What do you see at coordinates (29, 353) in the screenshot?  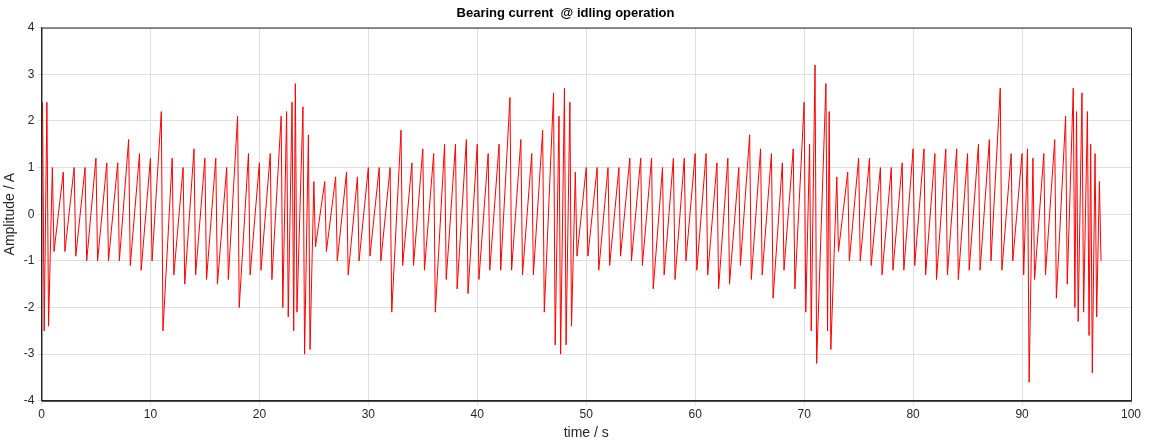 I see `y-tick-label: -3` at bounding box center [29, 353].